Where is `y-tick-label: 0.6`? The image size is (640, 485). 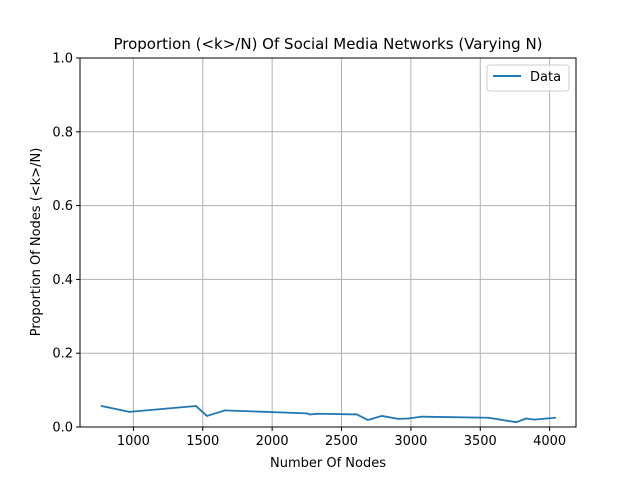
y-tick-label: 0.6 is located at coordinates (62, 206).